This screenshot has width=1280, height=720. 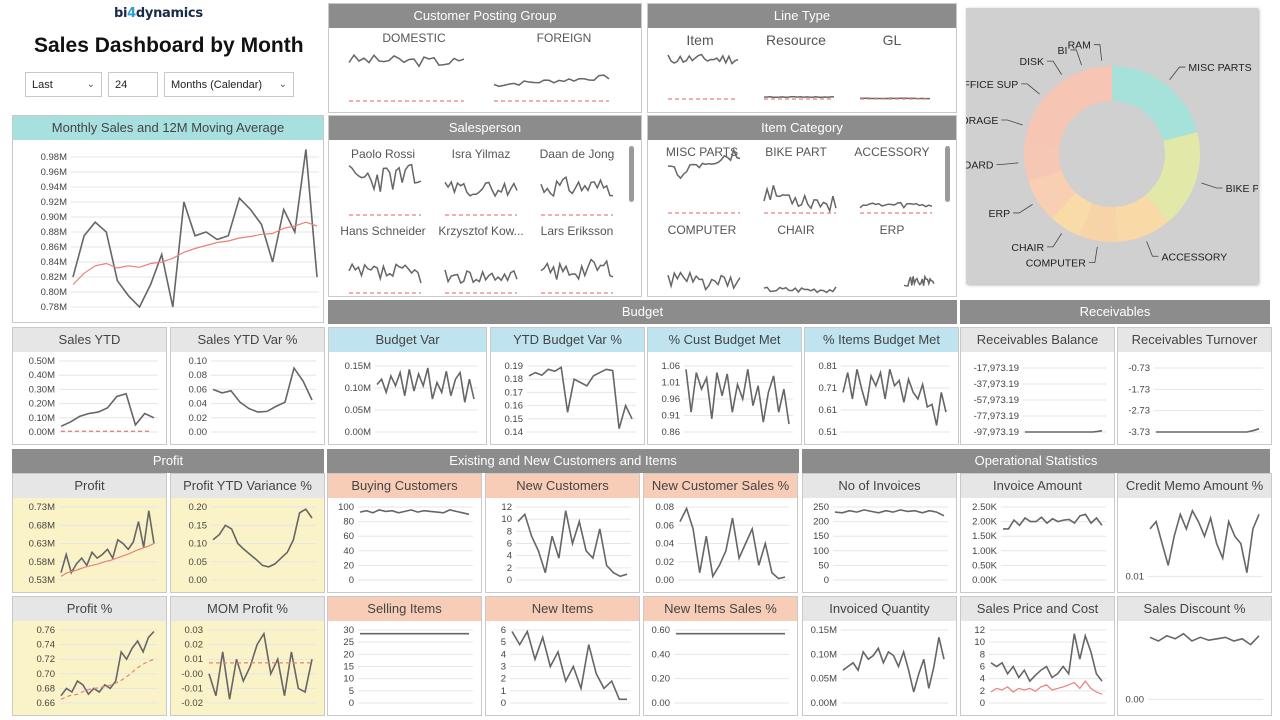 I want to click on axis-tick-label: 0.66, so click(x=46, y=703).